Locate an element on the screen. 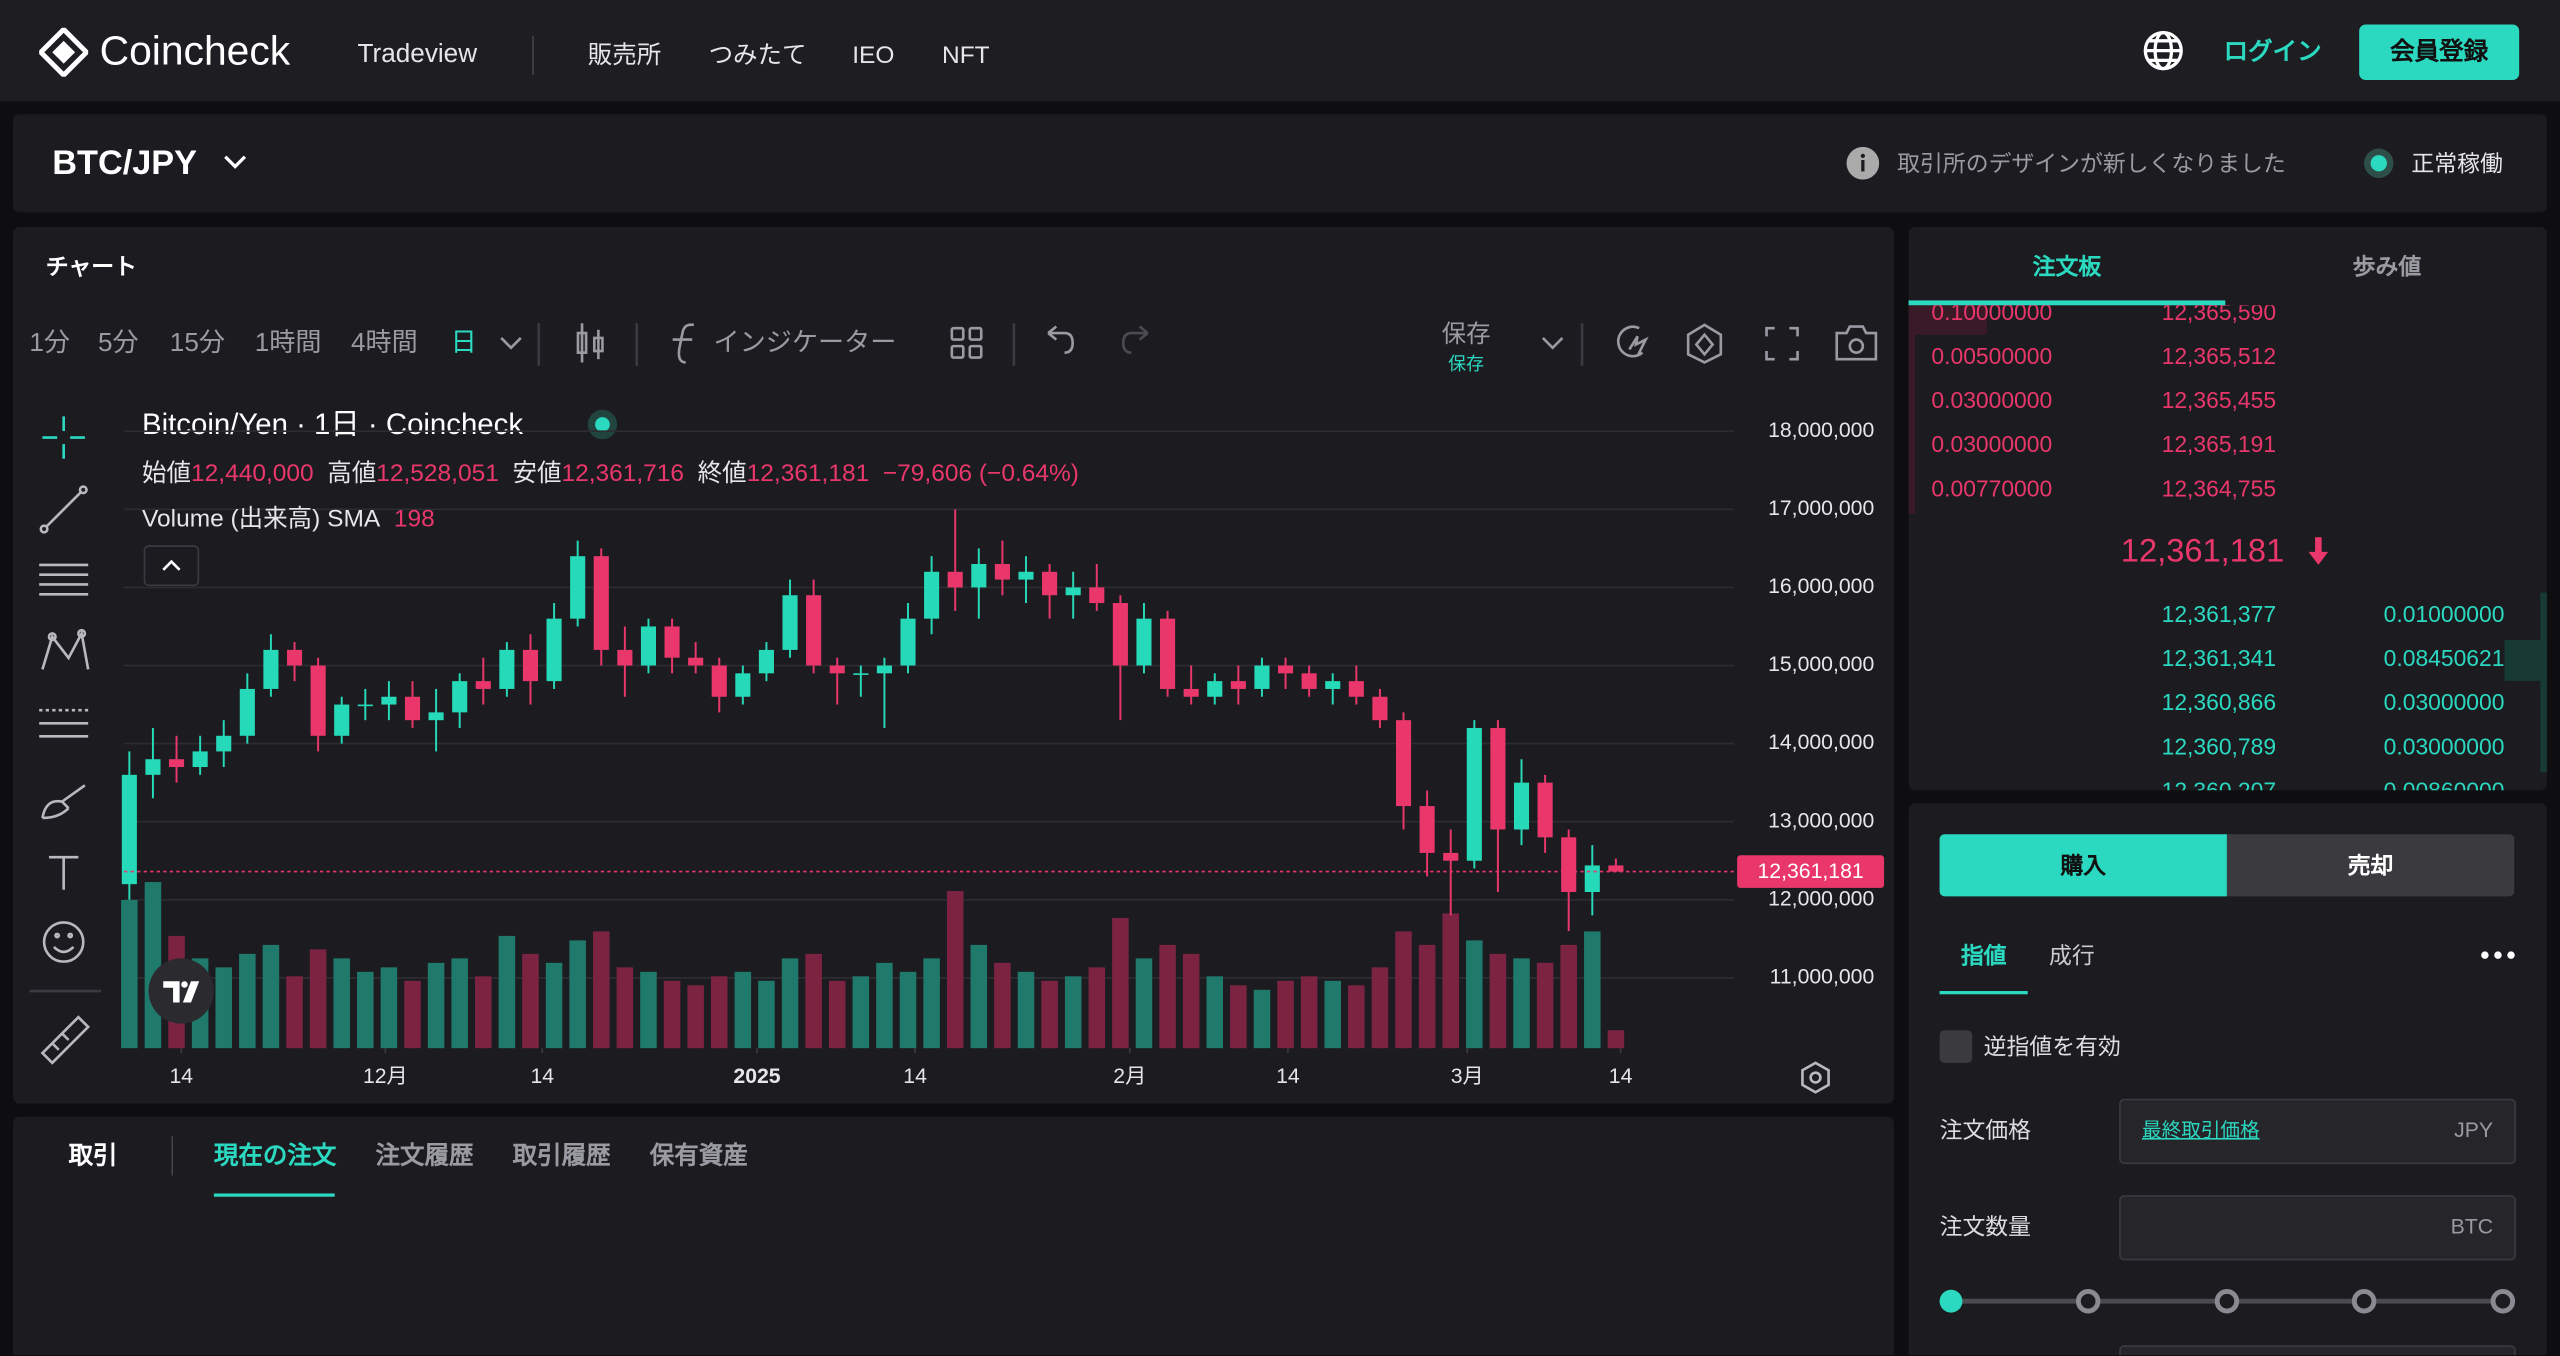 The width and height of the screenshot is (2560, 1356). bid-depth is located at coordinates (2543, 682).